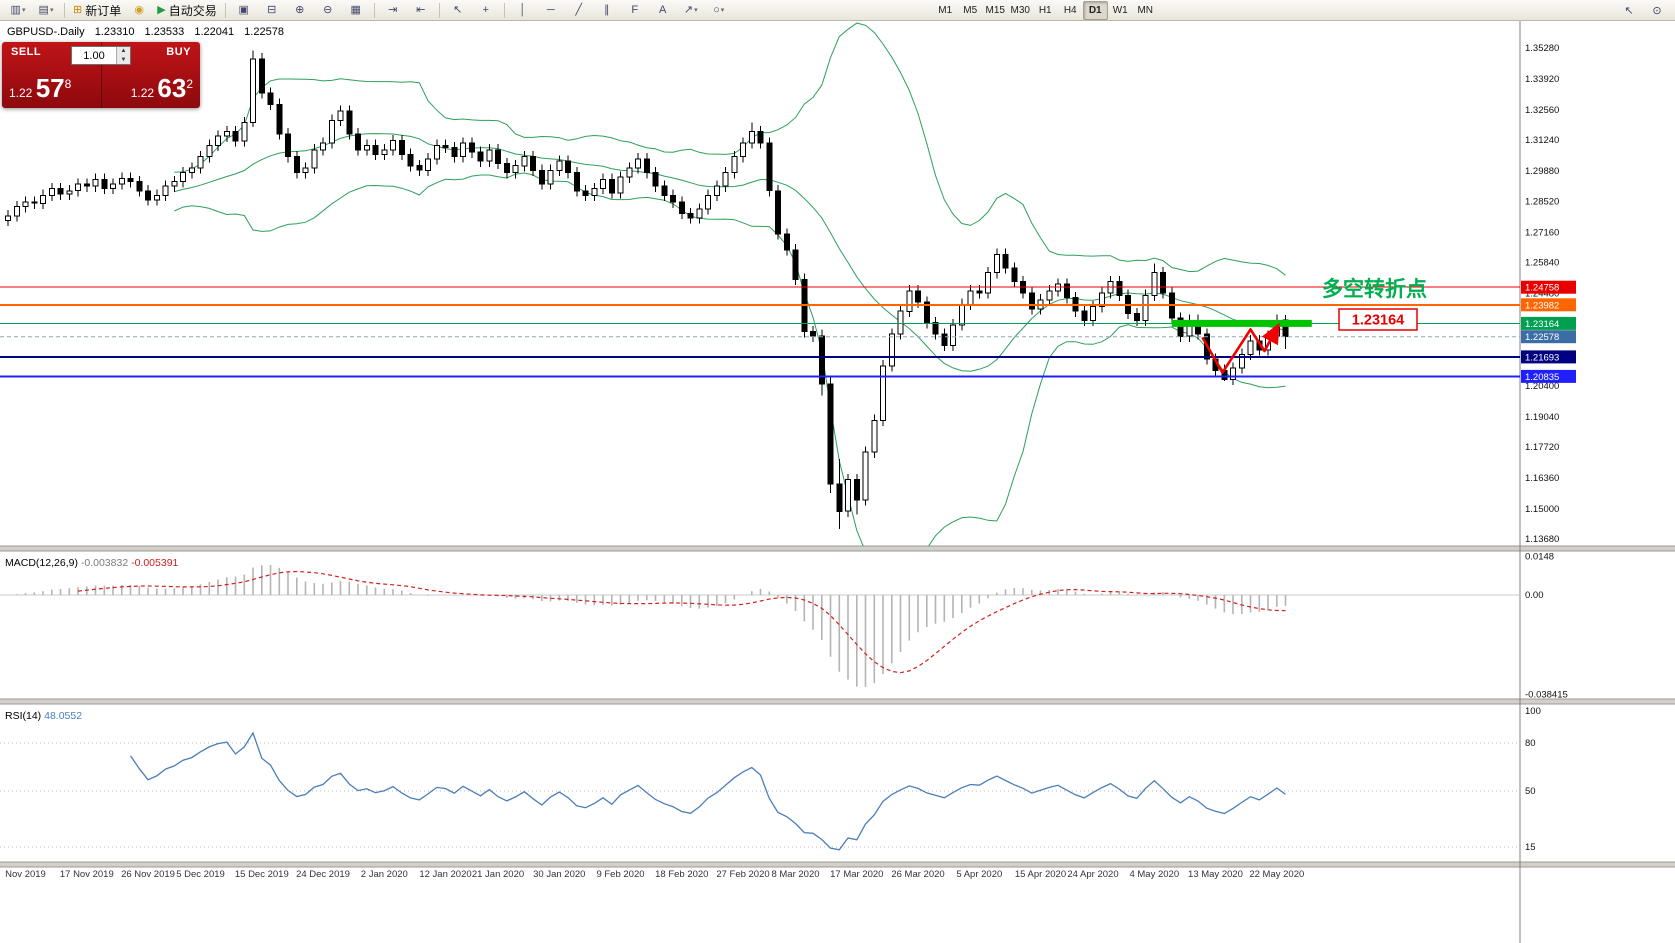  I want to click on arrows-button: ↗ ▾, so click(691, 10).